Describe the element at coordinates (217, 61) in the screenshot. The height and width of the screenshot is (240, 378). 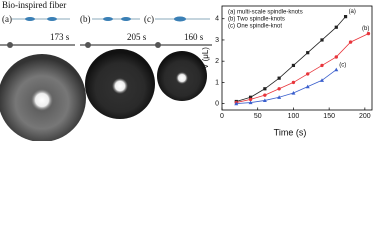
I see `y-tick-label: 2` at that location.